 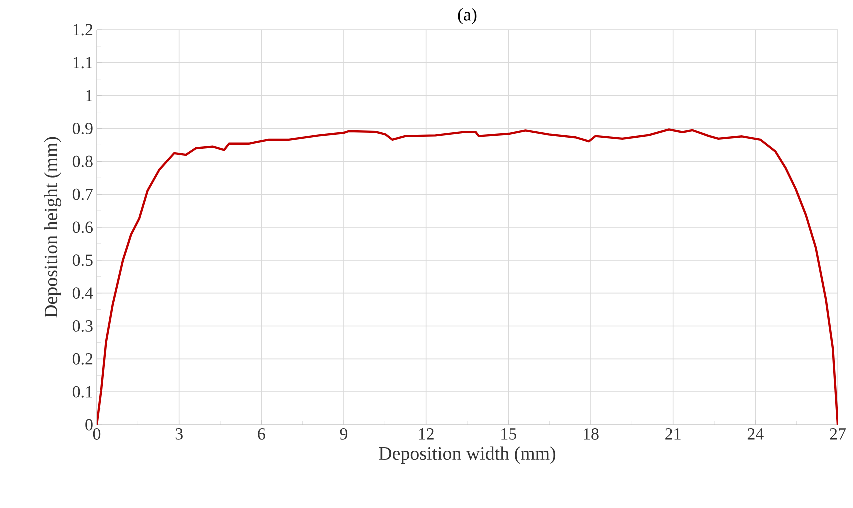 What do you see at coordinates (82, 162) in the screenshot?
I see `y-tick-label: 0.8` at bounding box center [82, 162].